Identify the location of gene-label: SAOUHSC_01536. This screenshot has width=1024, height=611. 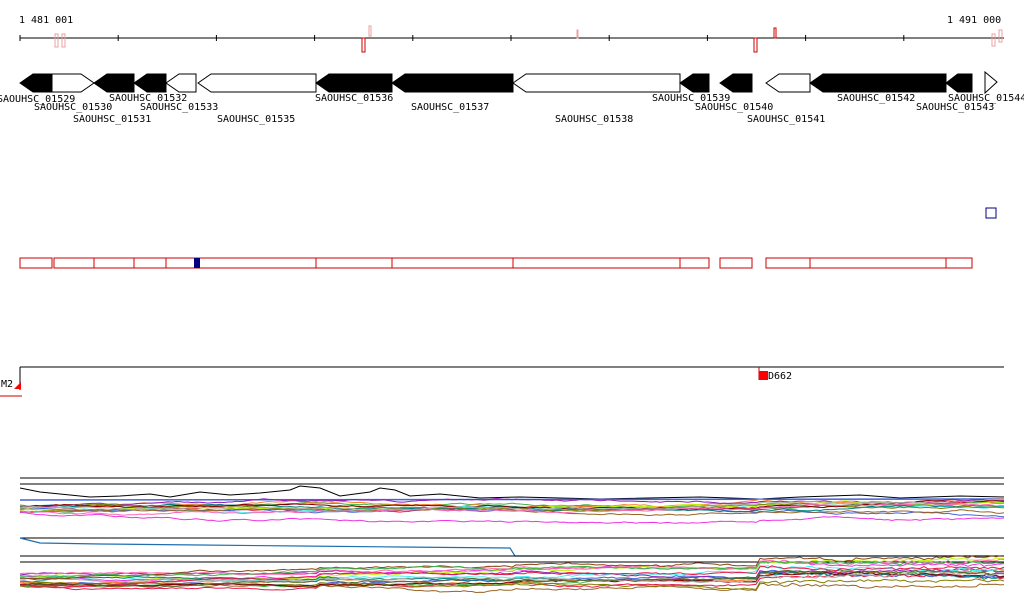
(354, 98).